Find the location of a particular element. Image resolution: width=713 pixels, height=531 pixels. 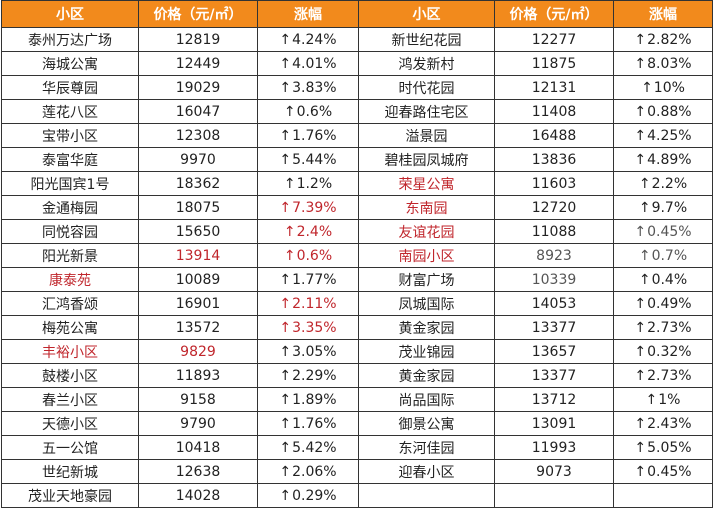

price-cell-left: 13572 is located at coordinates (198, 327).